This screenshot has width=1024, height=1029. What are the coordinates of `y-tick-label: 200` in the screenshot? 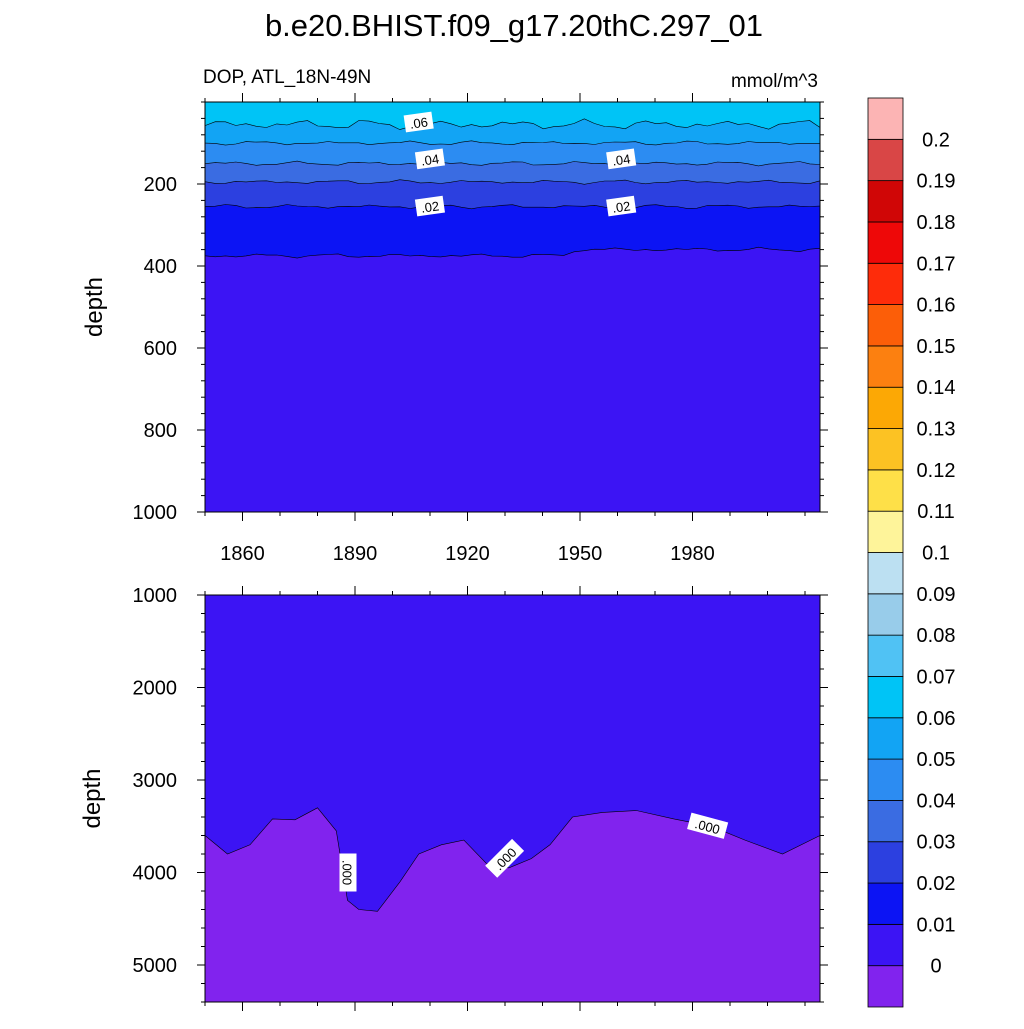 It's located at (160, 185).